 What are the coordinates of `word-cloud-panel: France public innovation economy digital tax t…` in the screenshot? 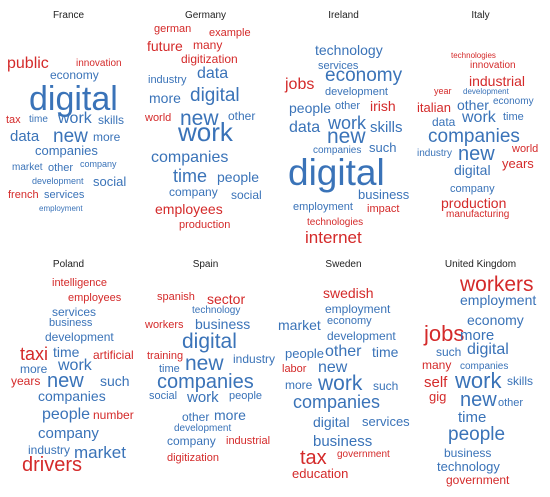 It's located at (68, 124).